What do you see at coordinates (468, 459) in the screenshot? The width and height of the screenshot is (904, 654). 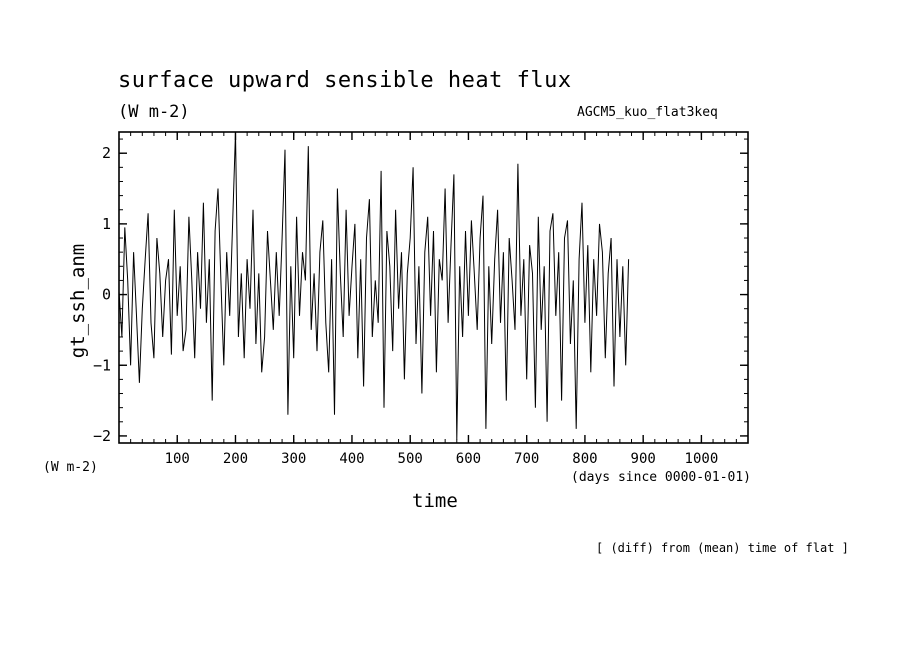 I see `x-tick-label: 600` at bounding box center [468, 459].